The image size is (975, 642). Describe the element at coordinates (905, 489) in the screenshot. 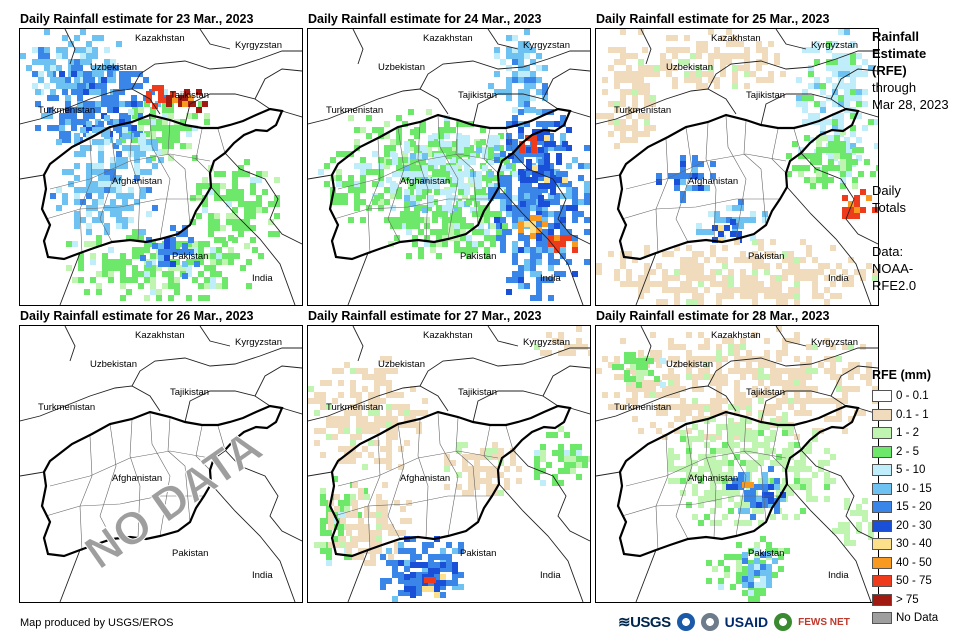

I see `legend-item: 10 - 15` at that location.